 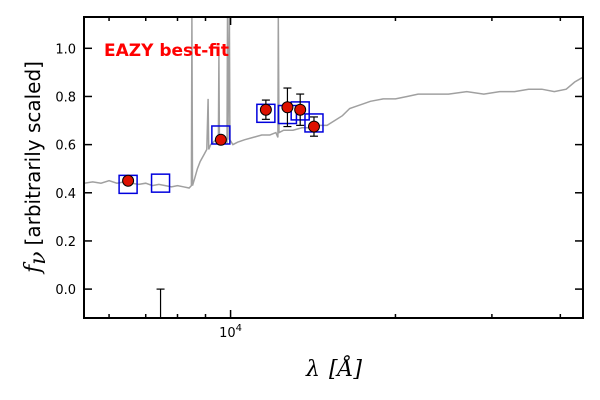 What do you see at coordinates (65, 242) in the screenshot?
I see `y-tick-label: 0.2` at bounding box center [65, 242].